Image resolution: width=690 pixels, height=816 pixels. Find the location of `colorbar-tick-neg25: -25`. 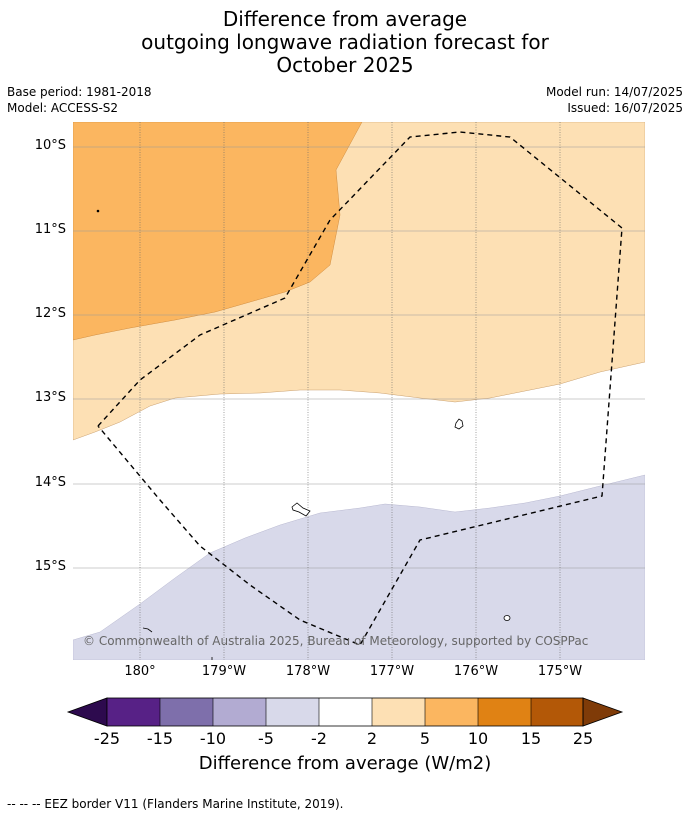

colorbar-tick-neg25: -25 is located at coordinates (107, 738).